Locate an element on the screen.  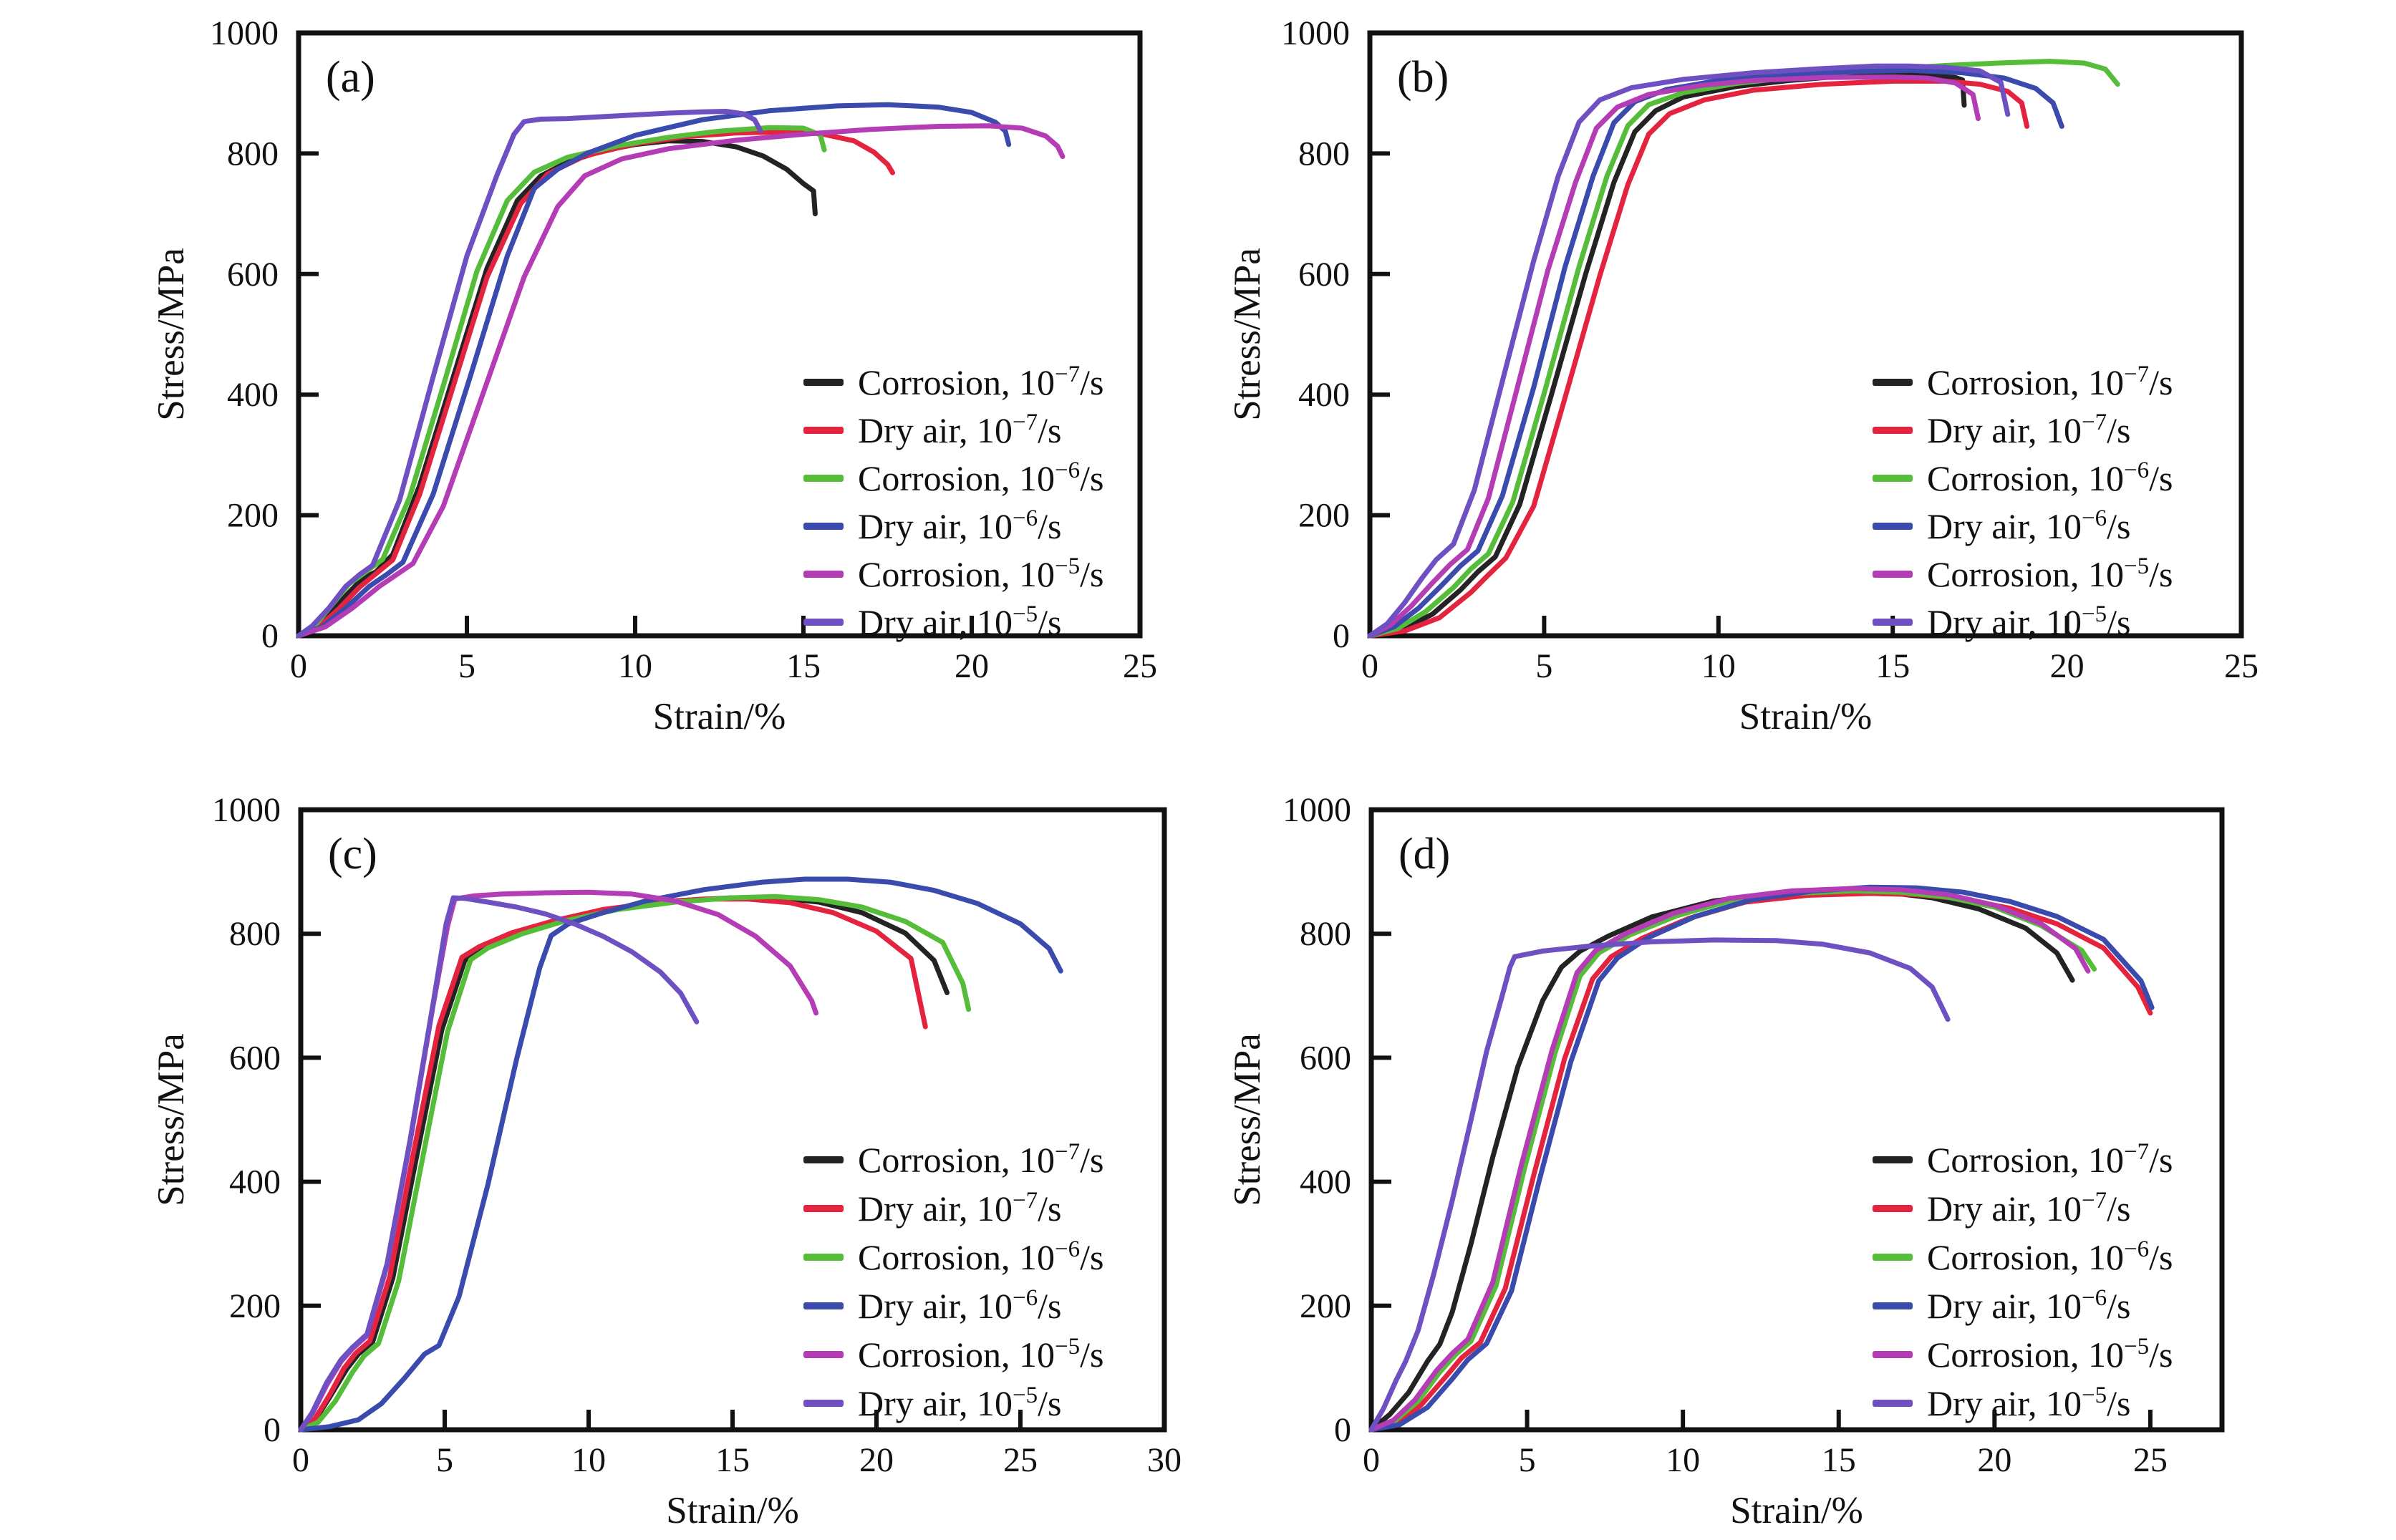
plot-frame-d is located at coordinates (1796, 1120).